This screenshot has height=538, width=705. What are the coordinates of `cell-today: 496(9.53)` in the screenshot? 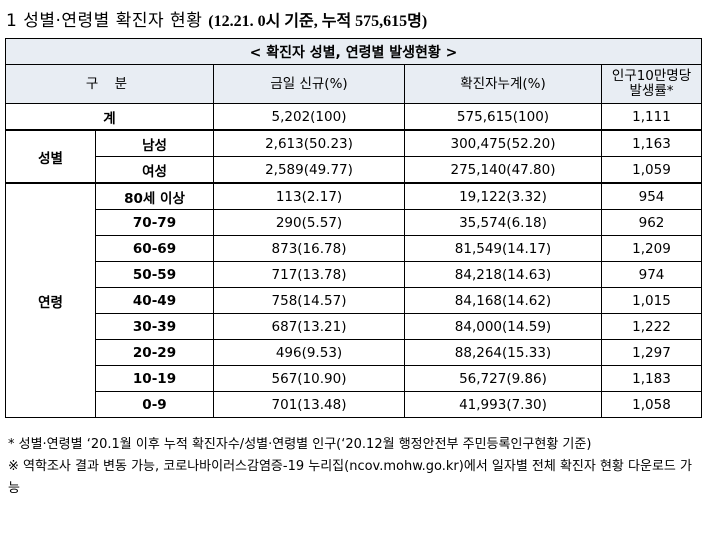 It's located at (309, 352).